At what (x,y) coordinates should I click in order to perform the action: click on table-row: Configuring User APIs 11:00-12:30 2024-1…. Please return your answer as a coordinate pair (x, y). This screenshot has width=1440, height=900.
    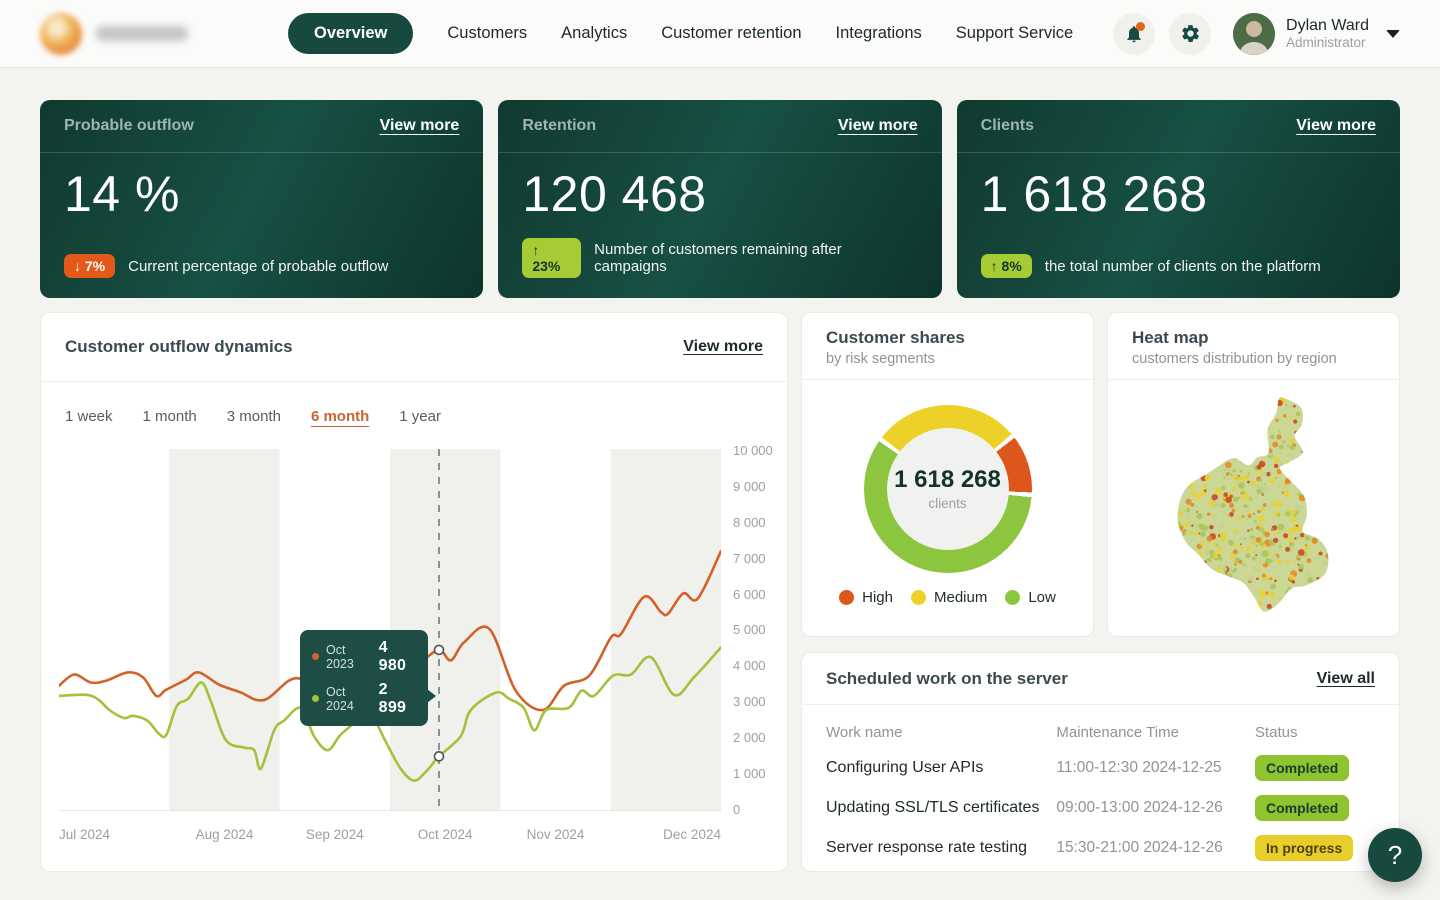
    Looking at the image, I should click on (1100, 768).